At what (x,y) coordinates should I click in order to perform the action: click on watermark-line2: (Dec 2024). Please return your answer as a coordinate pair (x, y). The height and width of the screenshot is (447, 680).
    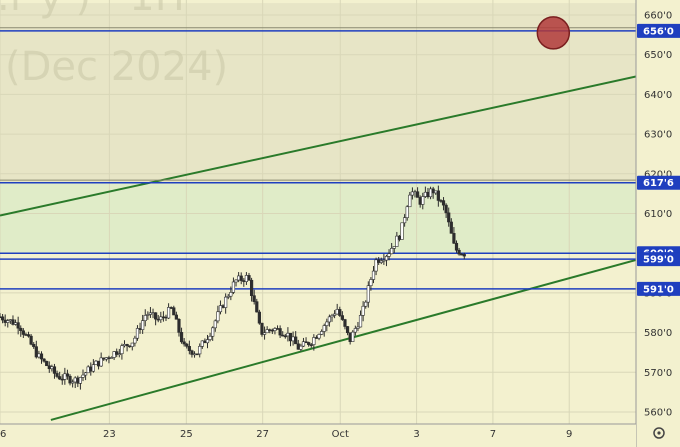
    Looking at the image, I should click on (116, 67).